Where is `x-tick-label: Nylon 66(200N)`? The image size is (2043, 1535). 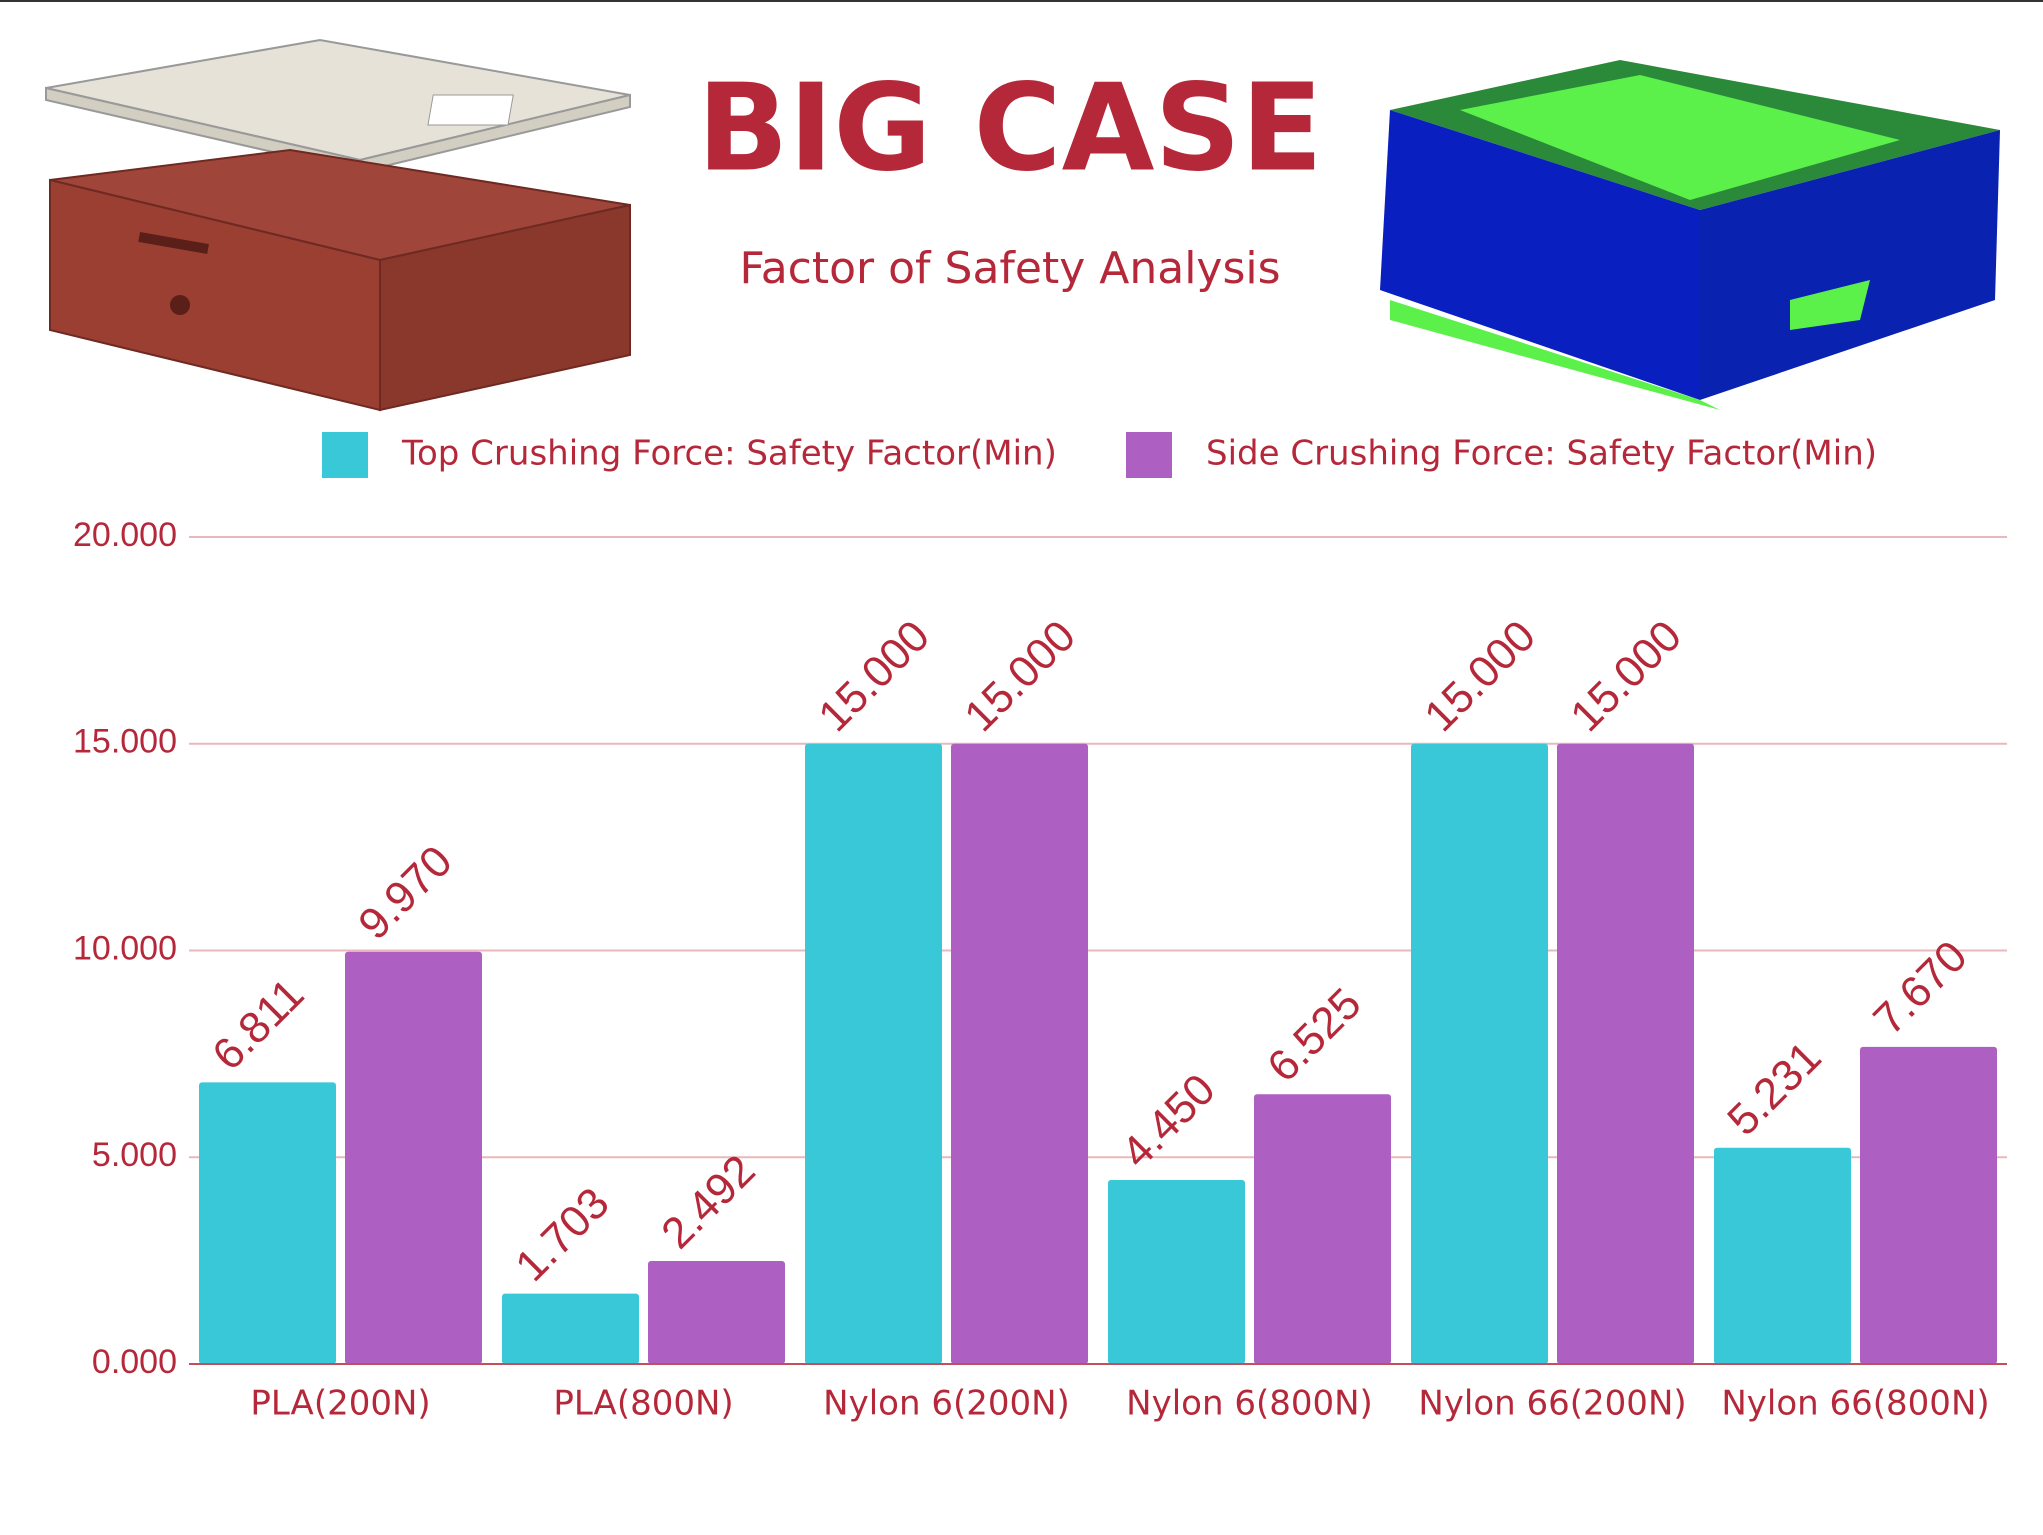 x-tick-label: Nylon 66(200N) is located at coordinates (1552, 1404).